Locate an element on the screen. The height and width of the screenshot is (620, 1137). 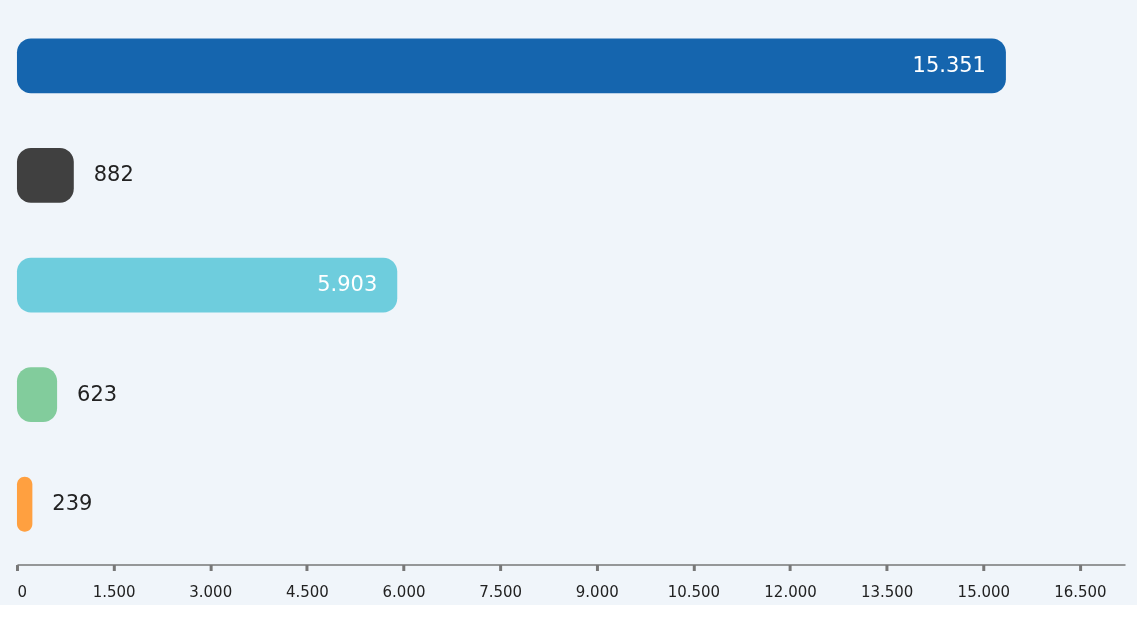
x-tick-label: 9.000 is located at coordinates (597, 591).